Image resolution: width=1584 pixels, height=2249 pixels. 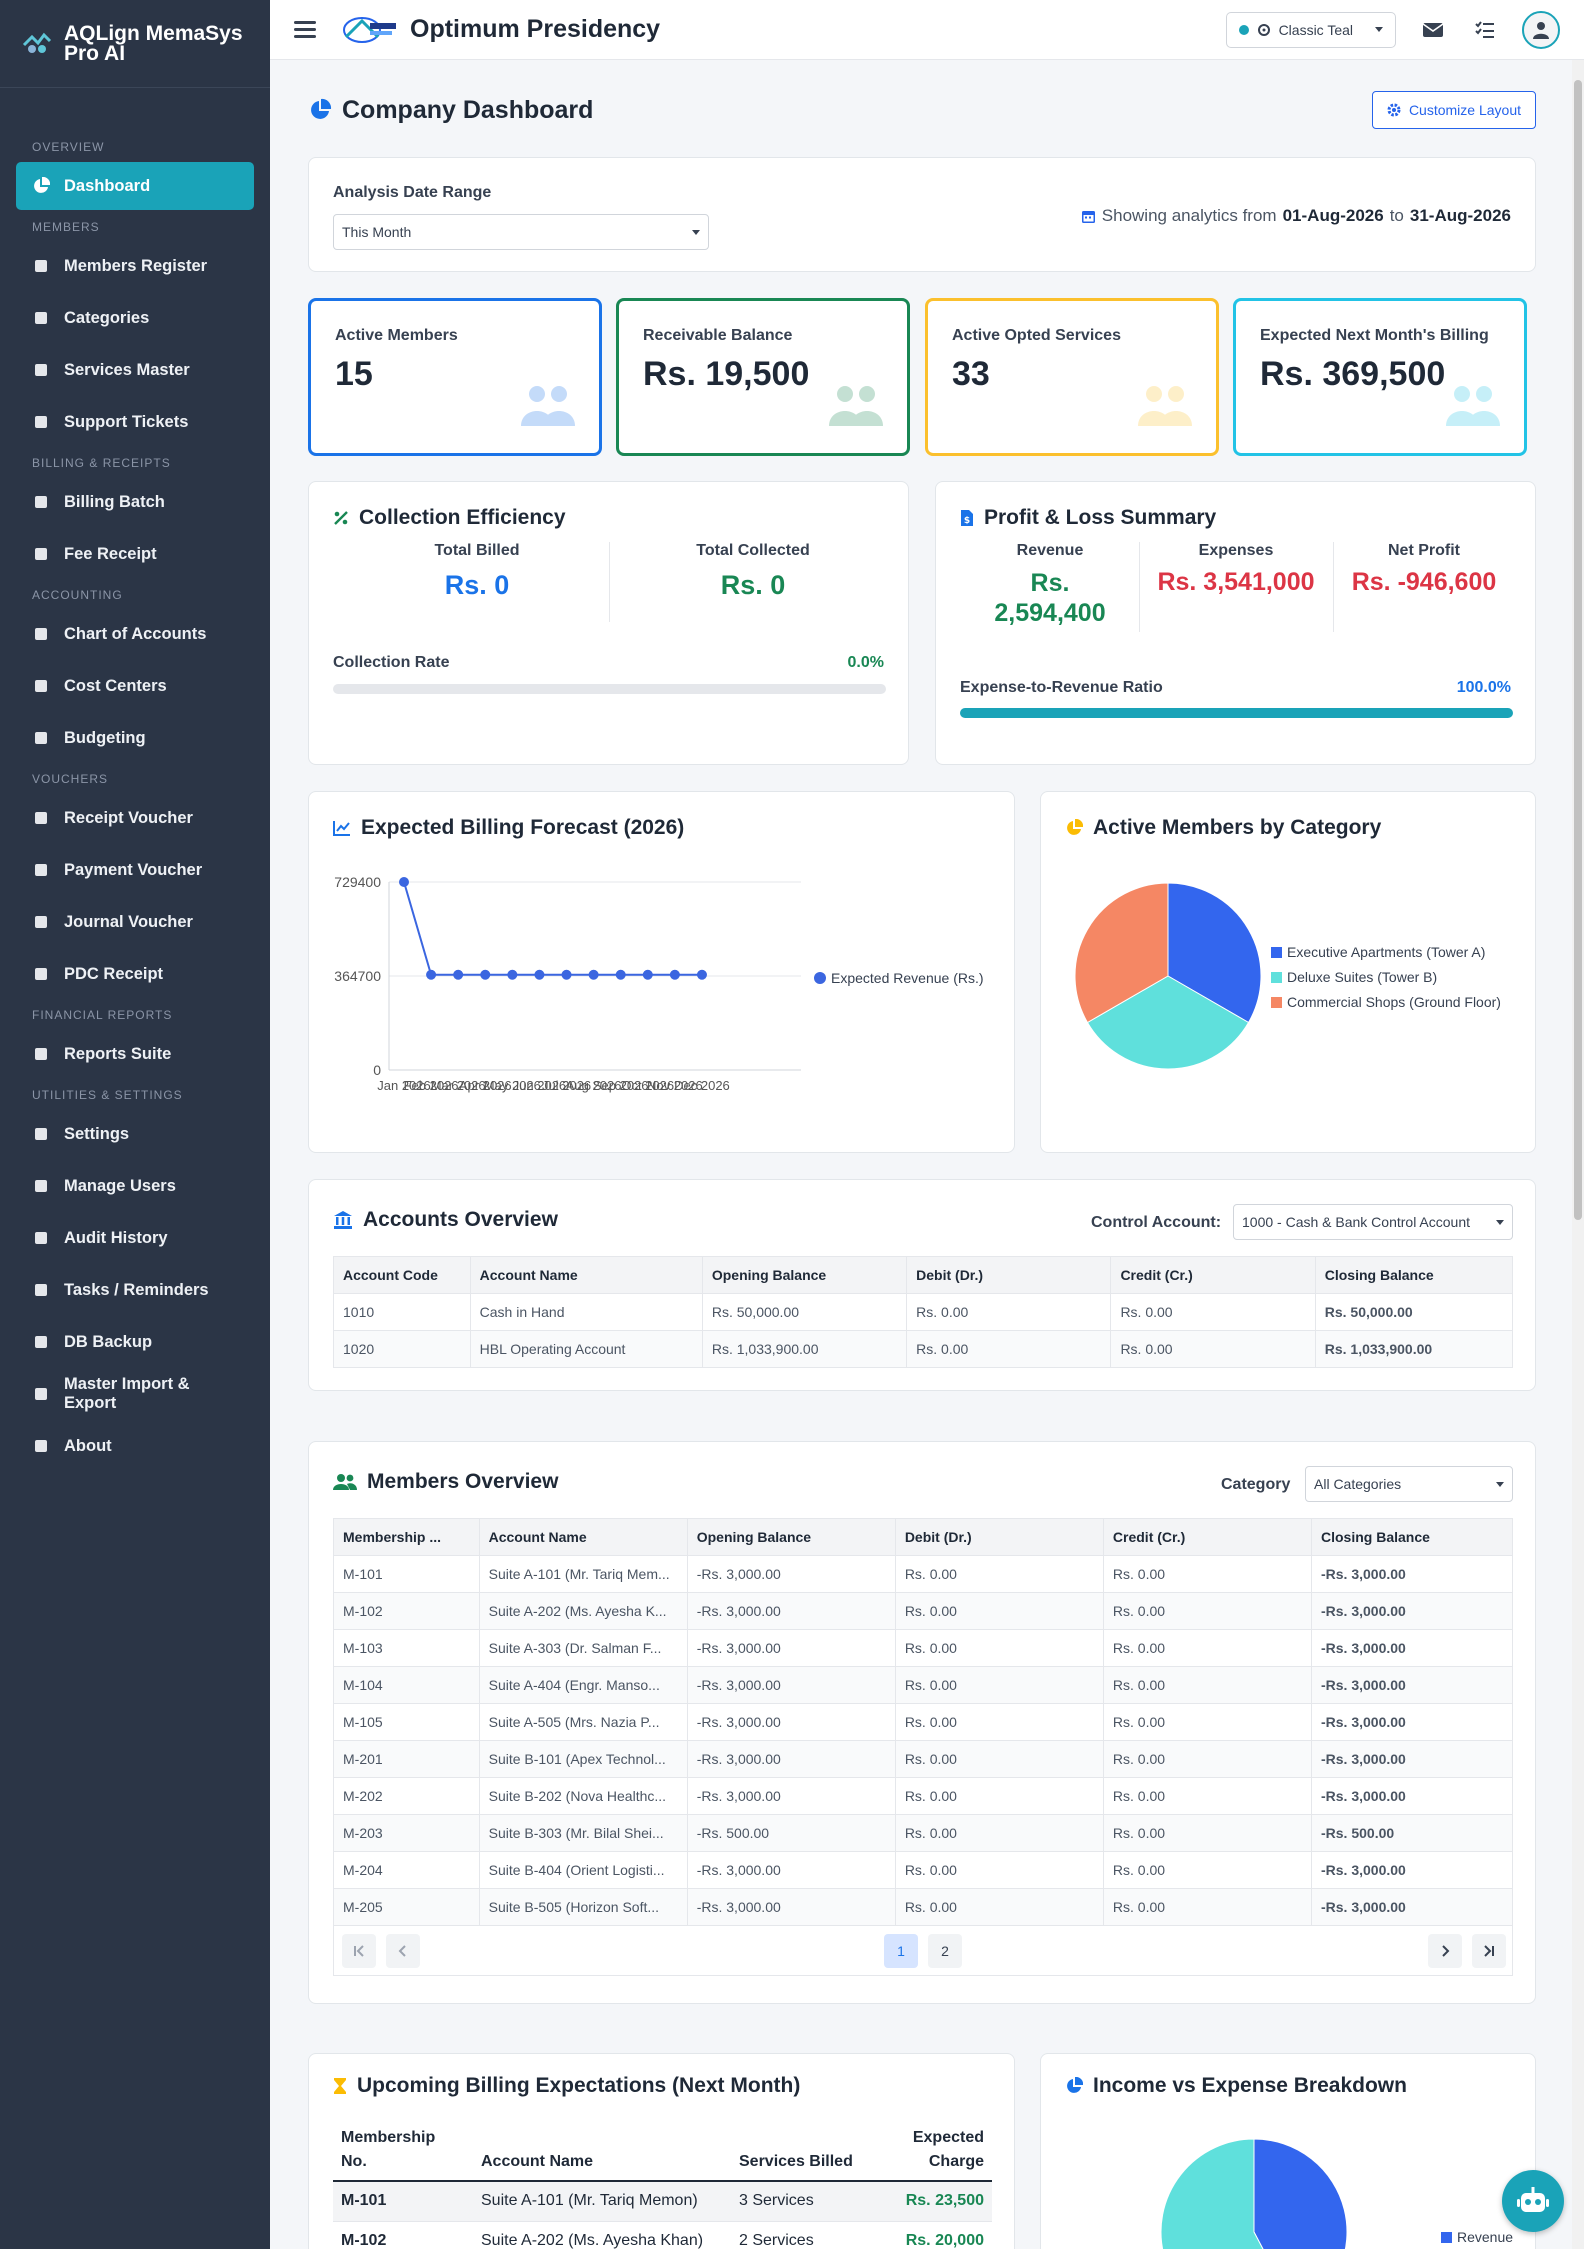 I want to click on table-cell: -Rs. 500.00, so click(x=1412, y=1833).